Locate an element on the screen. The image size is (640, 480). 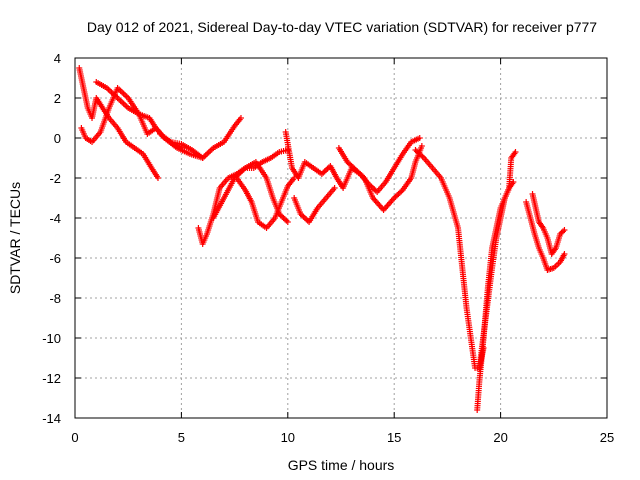
x-tick-label: 10 is located at coordinates (288, 437).